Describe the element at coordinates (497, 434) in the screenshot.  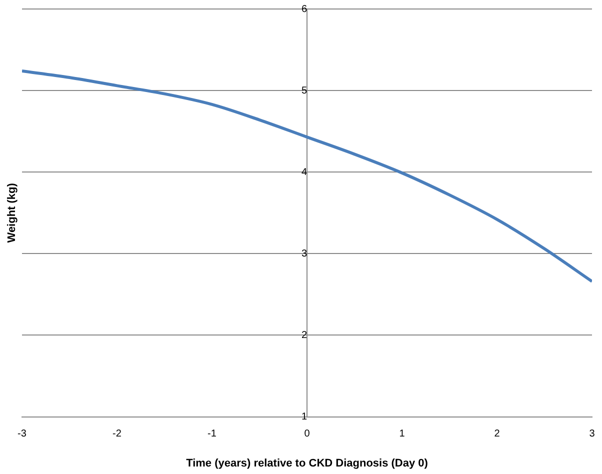
I see `x-tick-label: 2` at that location.